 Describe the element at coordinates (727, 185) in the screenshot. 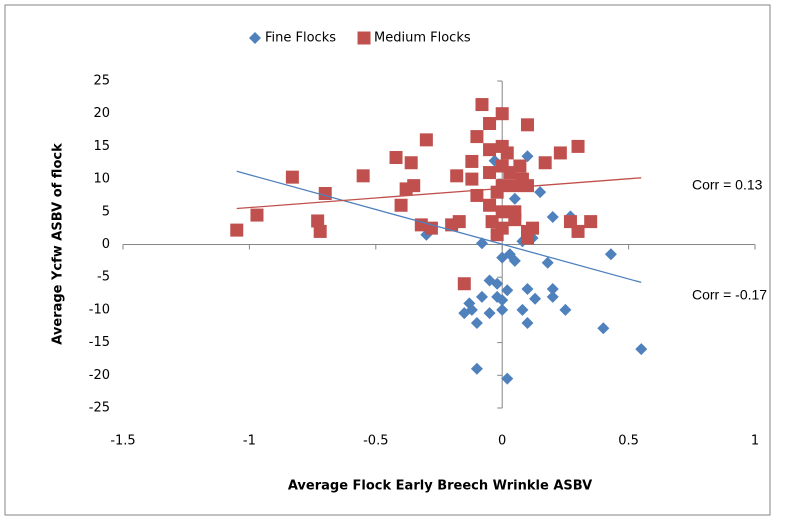

I see `annotation: Corr = 0.13` at that location.